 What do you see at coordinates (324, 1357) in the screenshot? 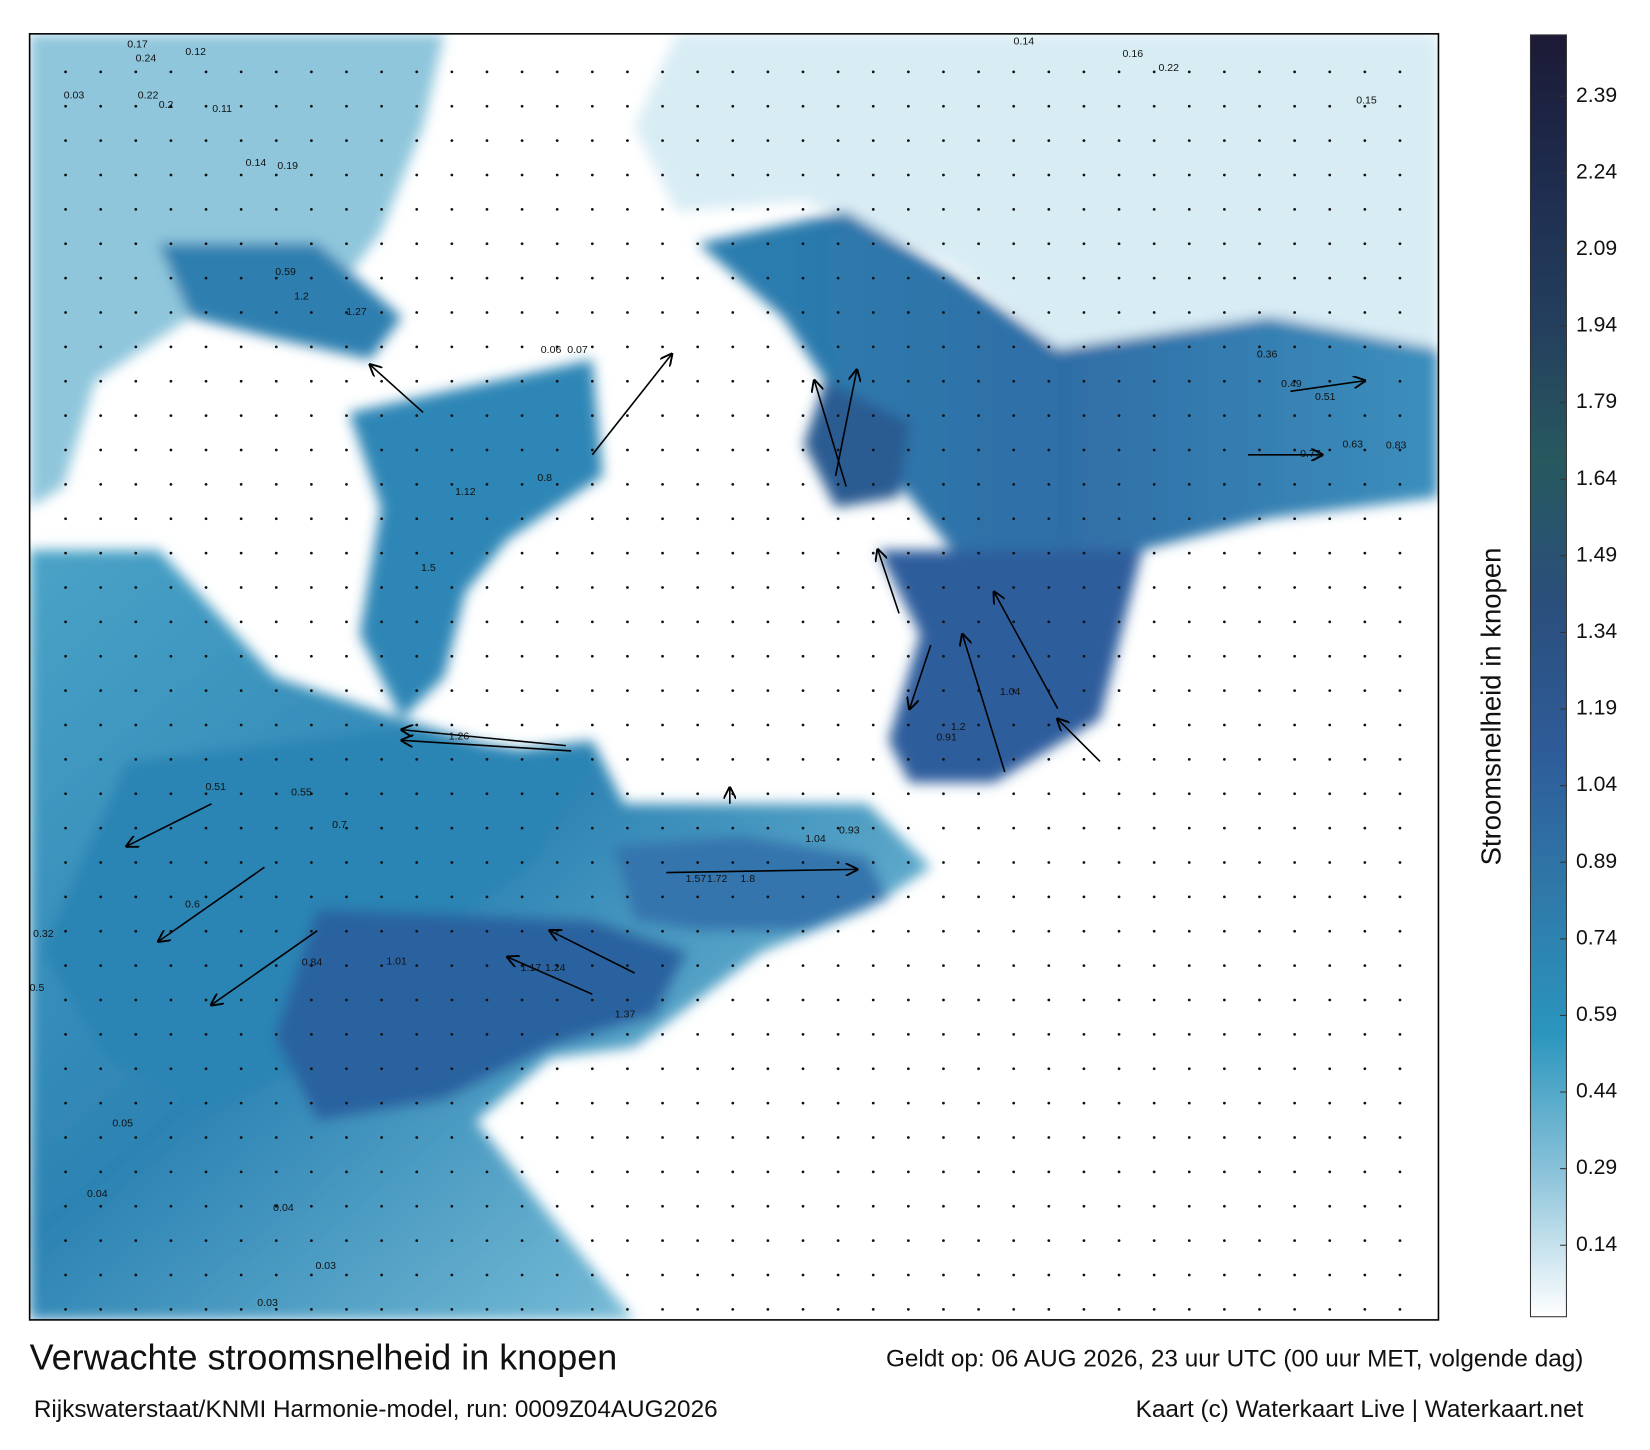
I see `map-title: Verwachte stroomsnelheid in knopen` at bounding box center [324, 1357].